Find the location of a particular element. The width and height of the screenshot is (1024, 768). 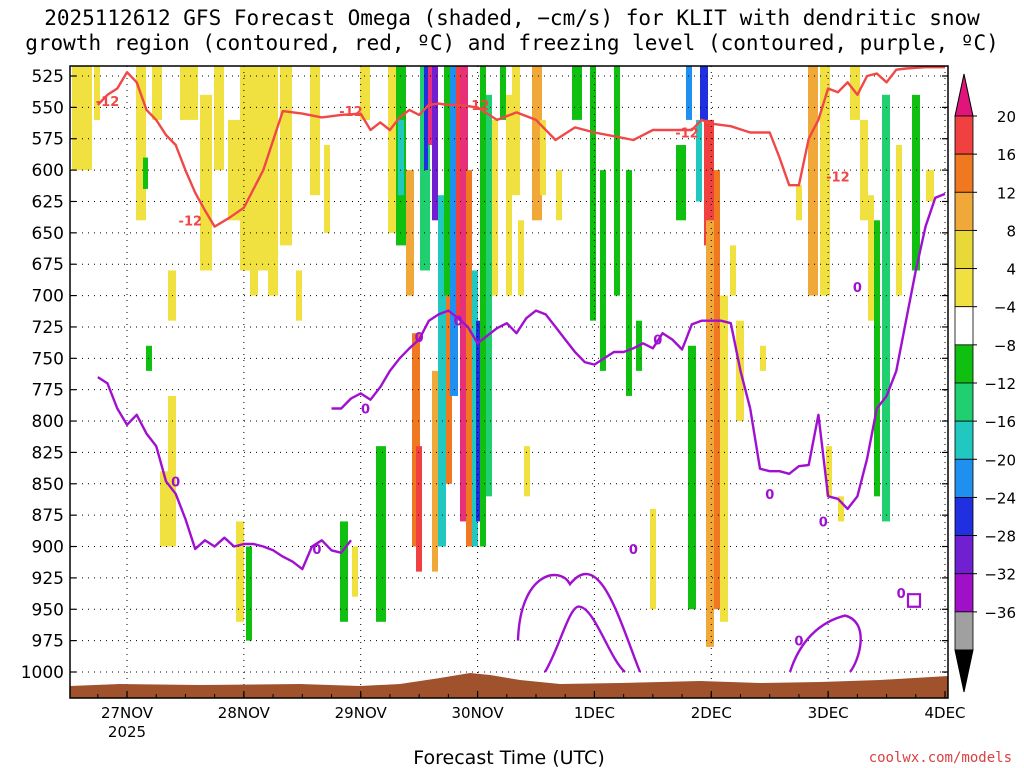

y-tick-label: 875 is located at coordinates (48, 516).